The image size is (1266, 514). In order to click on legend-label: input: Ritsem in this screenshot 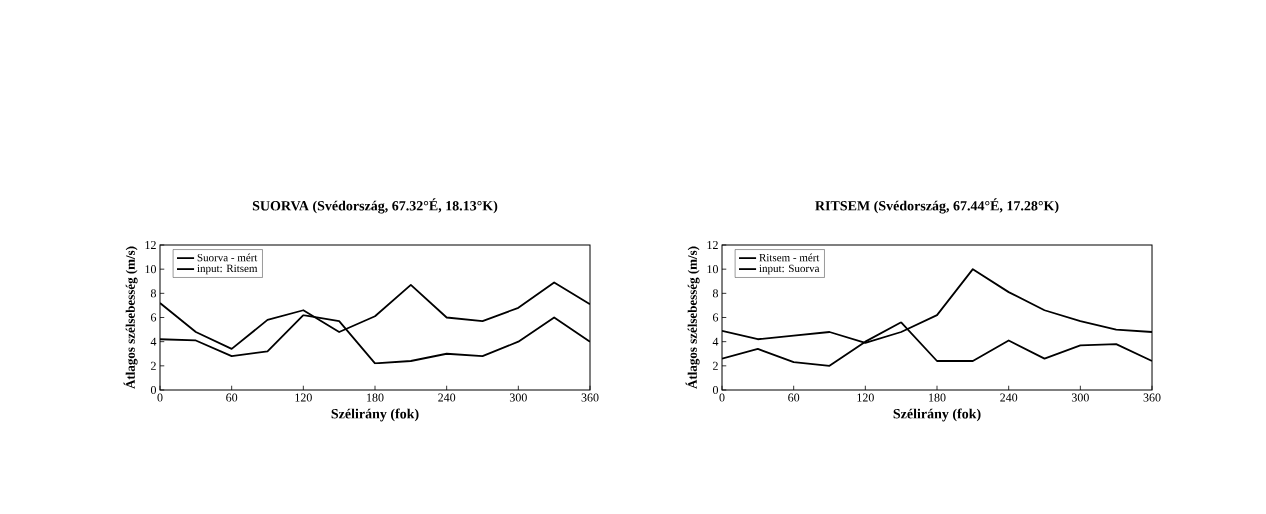, I will do `click(227, 269)`.